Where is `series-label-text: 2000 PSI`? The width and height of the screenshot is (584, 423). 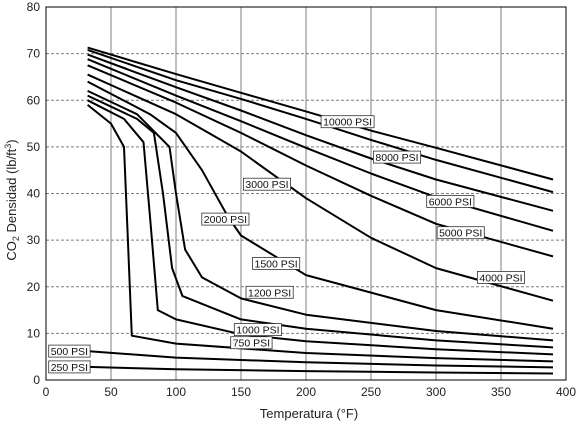
series-label-text: 2000 PSI is located at coordinates (225, 220).